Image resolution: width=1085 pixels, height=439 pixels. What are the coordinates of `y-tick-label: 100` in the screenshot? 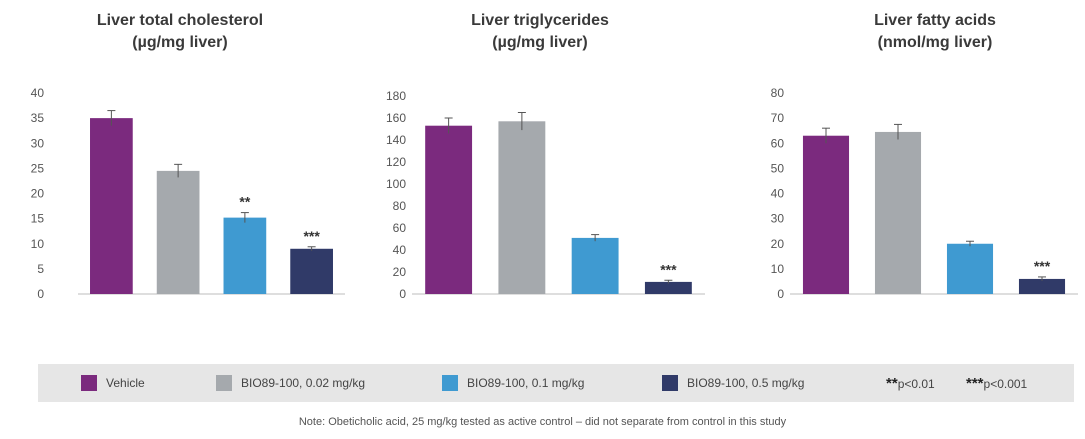 It's located at (396, 184).